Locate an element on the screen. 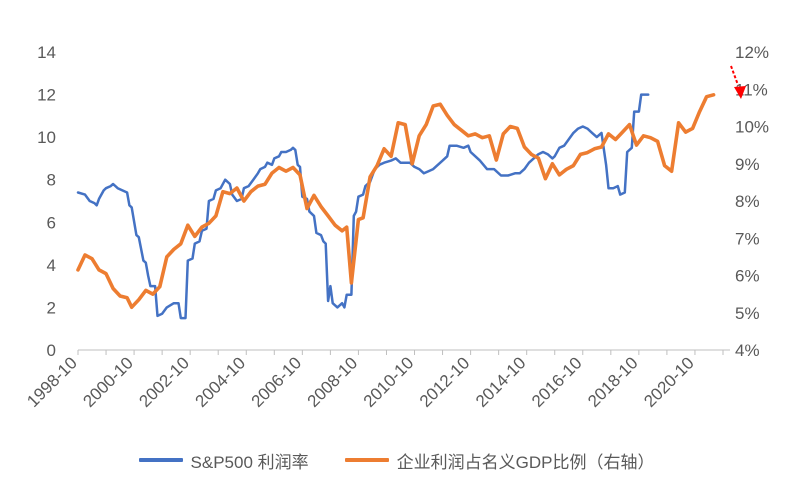 This screenshot has height=485, width=793. x-tick-label: 2002-10 is located at coordinates (164, 382).